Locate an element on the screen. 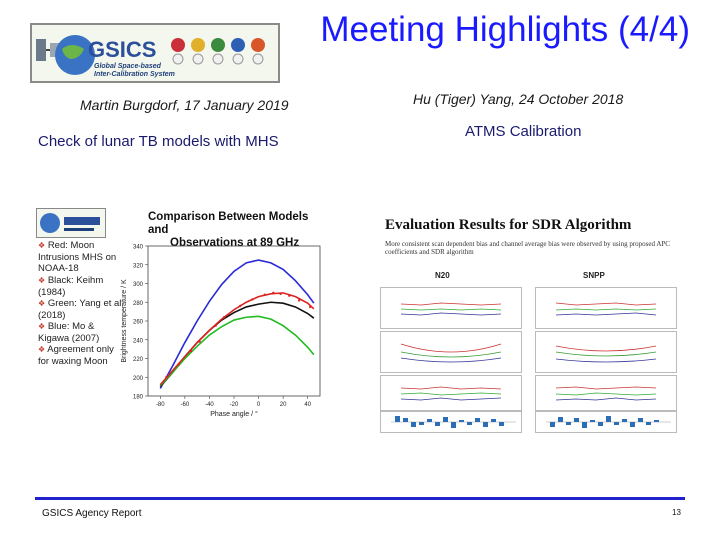 The height and width of the screenshot is (540, 720). y-tick-label: 300 is located at coordinates (138, 285).